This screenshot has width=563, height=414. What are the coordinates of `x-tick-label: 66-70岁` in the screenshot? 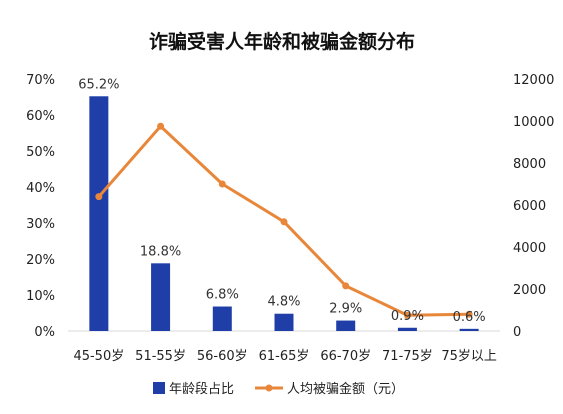 It's located at (345, 356).